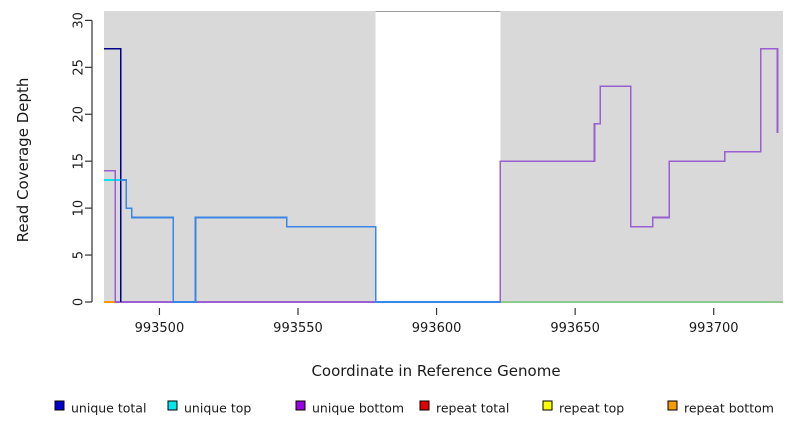 Image resolution: width=792 pixels, height=432 pixels. What do you see at coordinates (575, 328) in the screenshot?
I see `x-tick-label: 993650` at bounding box center [575, 328].